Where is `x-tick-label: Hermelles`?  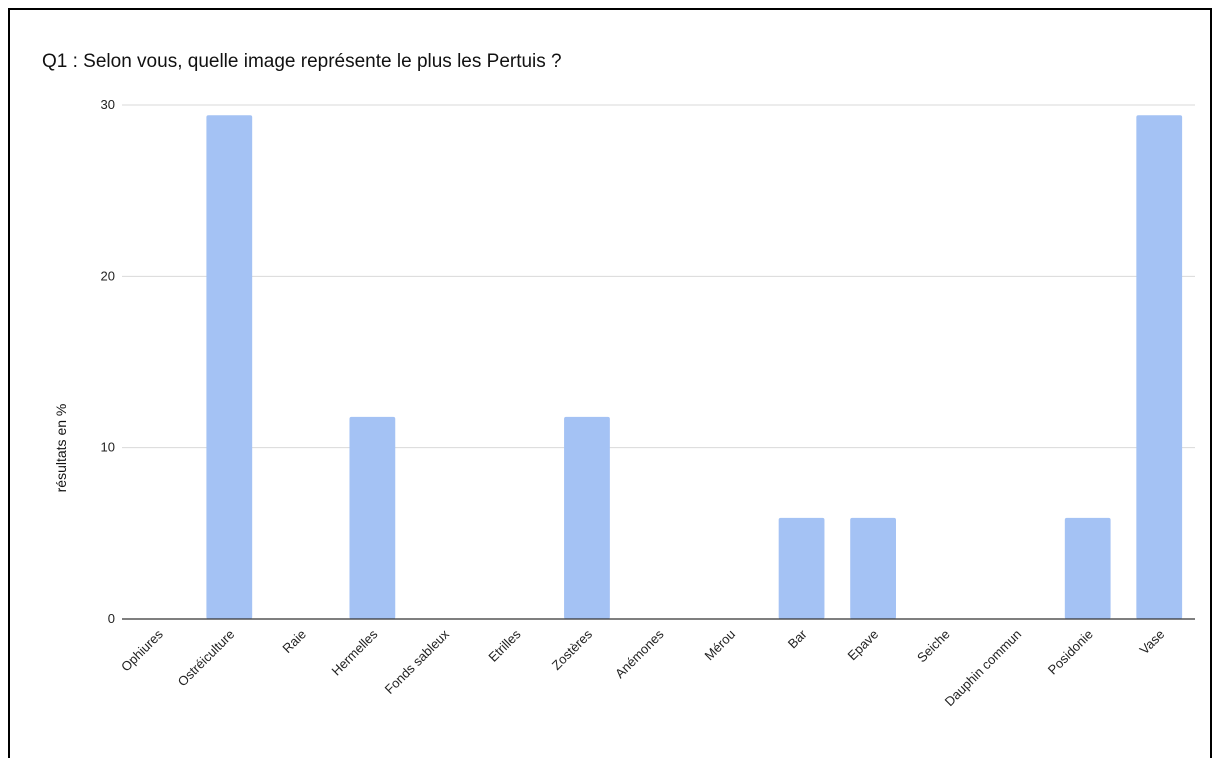
x-tick-label: Hermelles is located at coordinates (355, 652).